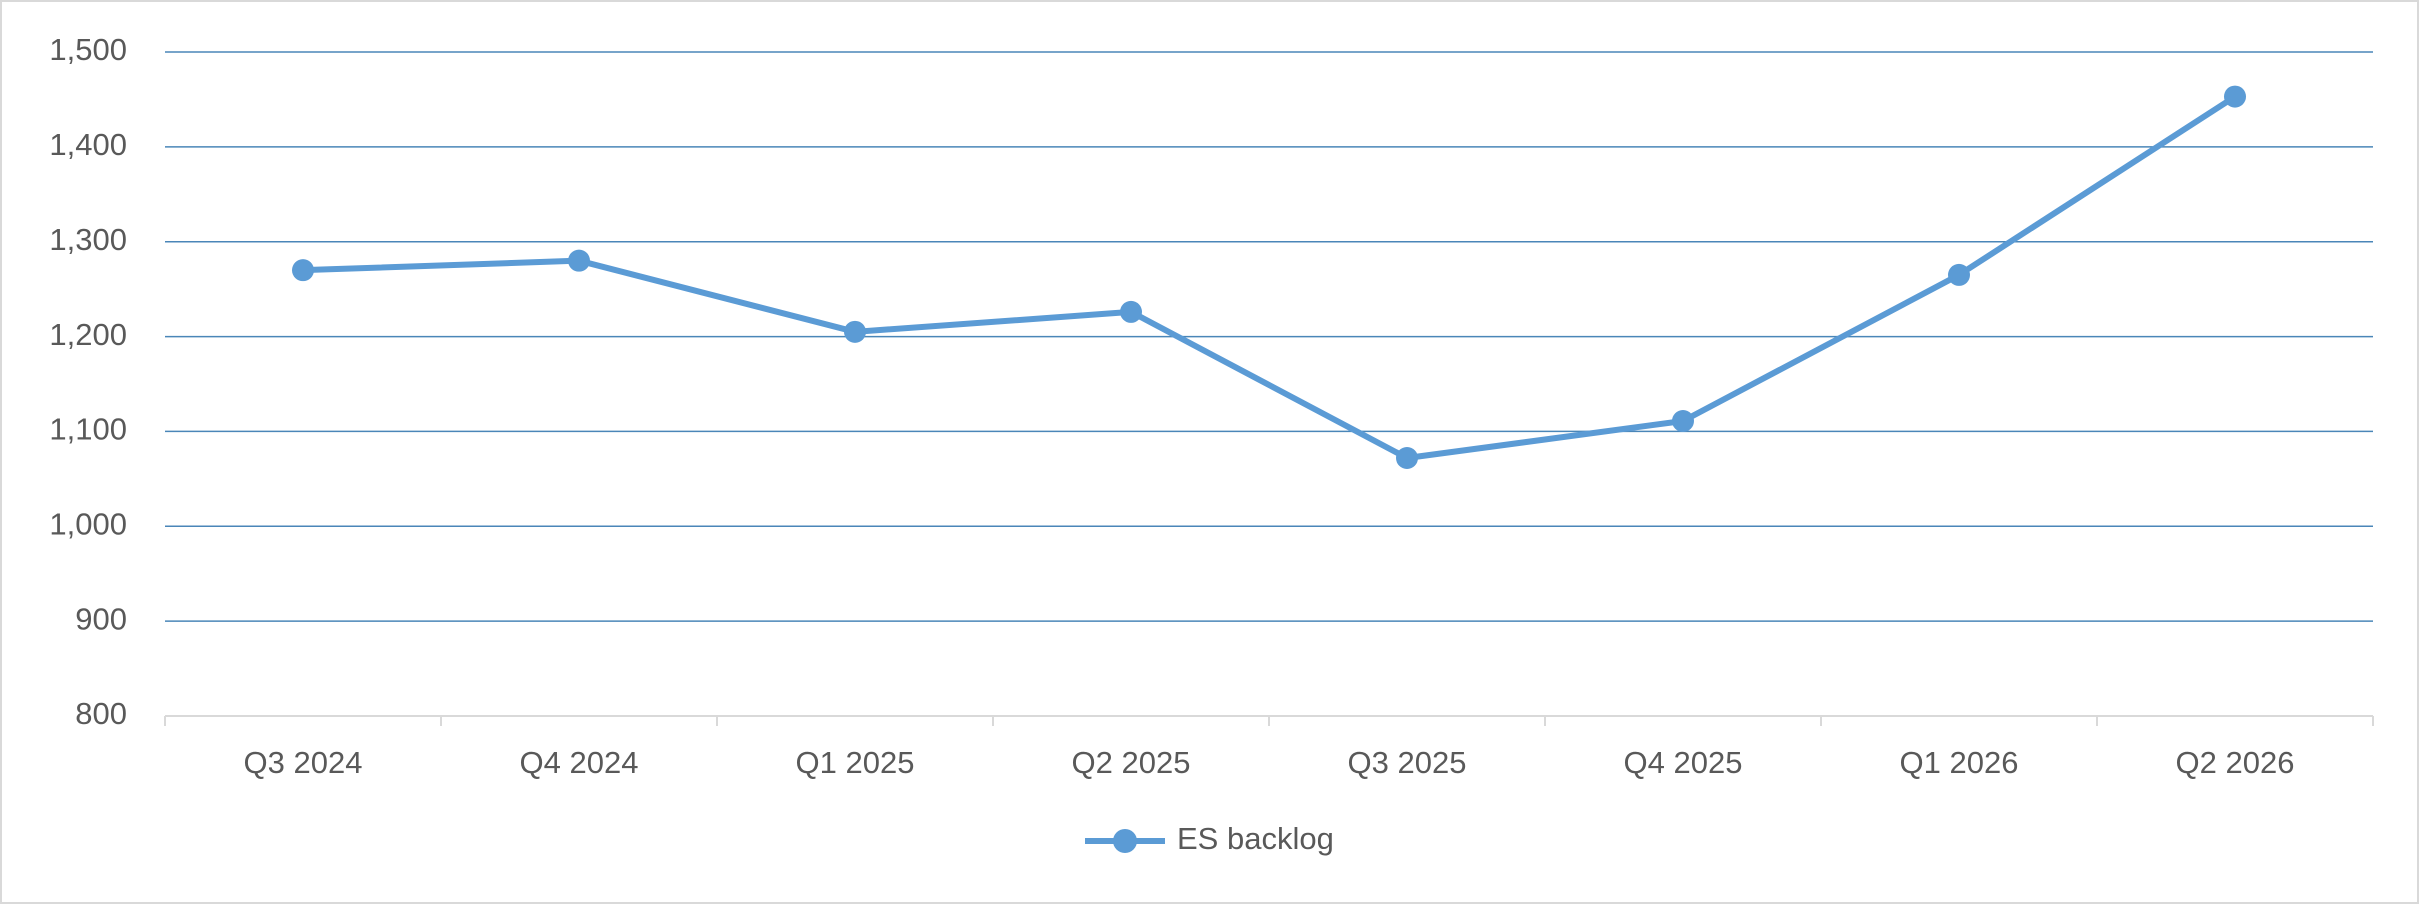 Image resolution: width=2419 pixels, height=904 pixels. Describe the element at coordinates (88, 144) in the screenshot. I see `y-tick-label: 1,400` at that location.